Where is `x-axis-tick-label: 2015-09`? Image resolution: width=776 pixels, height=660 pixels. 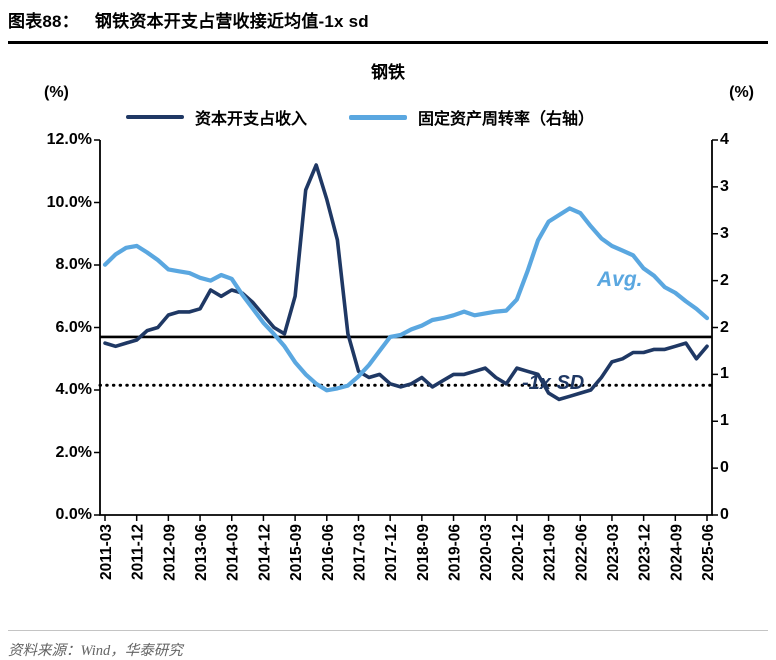 x-axis-tick-label: 2015-09 is located at coordinates (296, 552).